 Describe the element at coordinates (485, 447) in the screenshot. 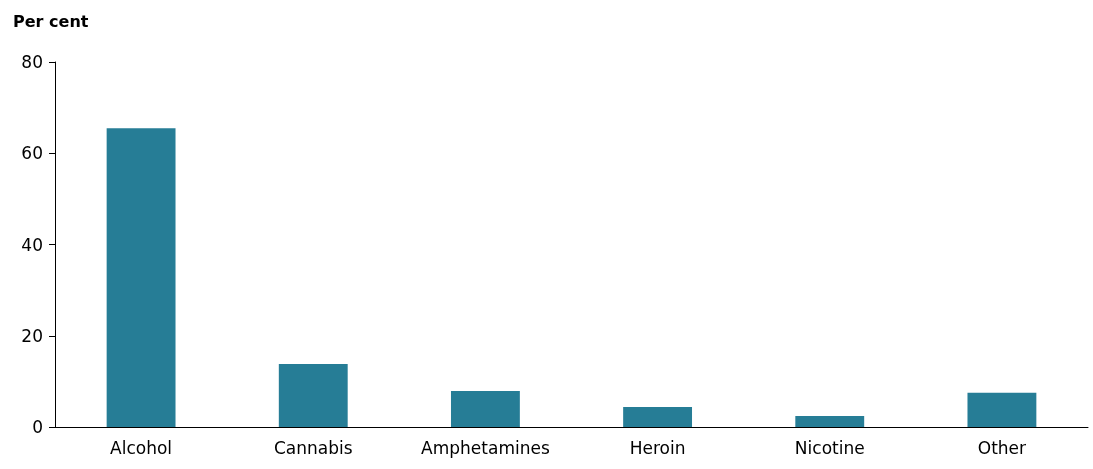

I see `x-tick-label: Amphetamines` at that location.